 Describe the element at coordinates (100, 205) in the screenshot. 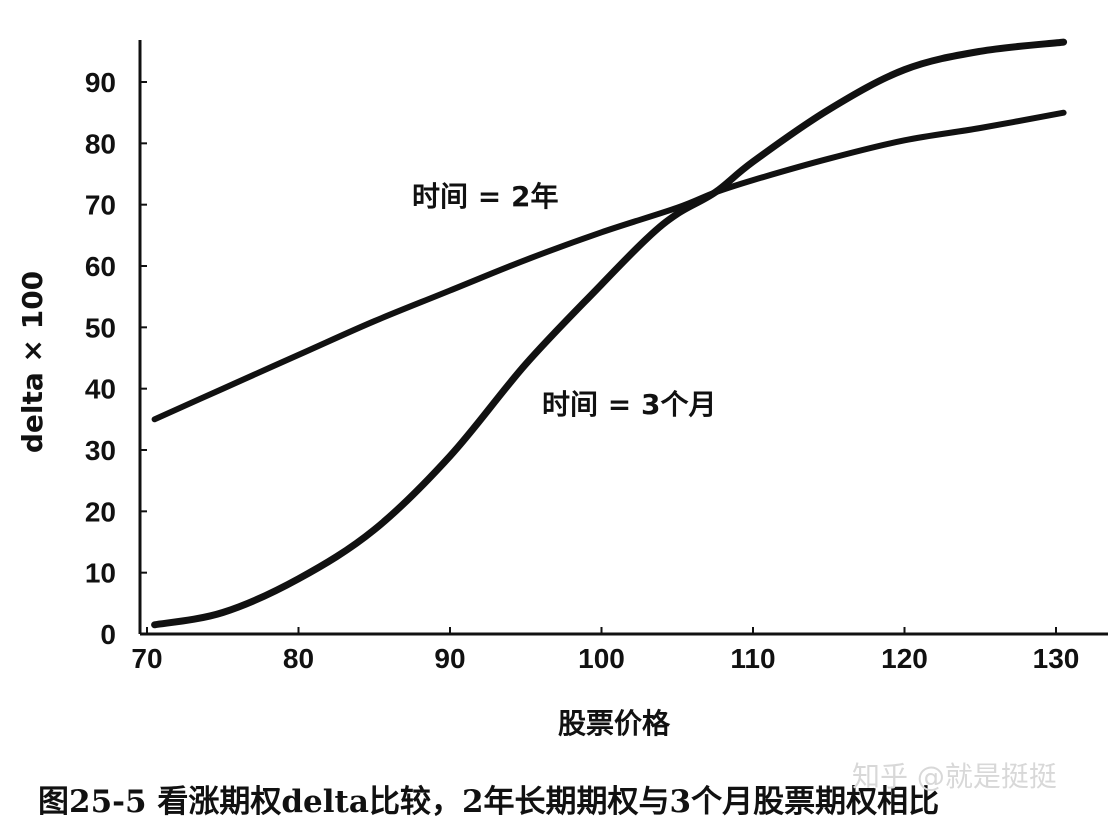

I see `y-tick-label: 70` at that location.